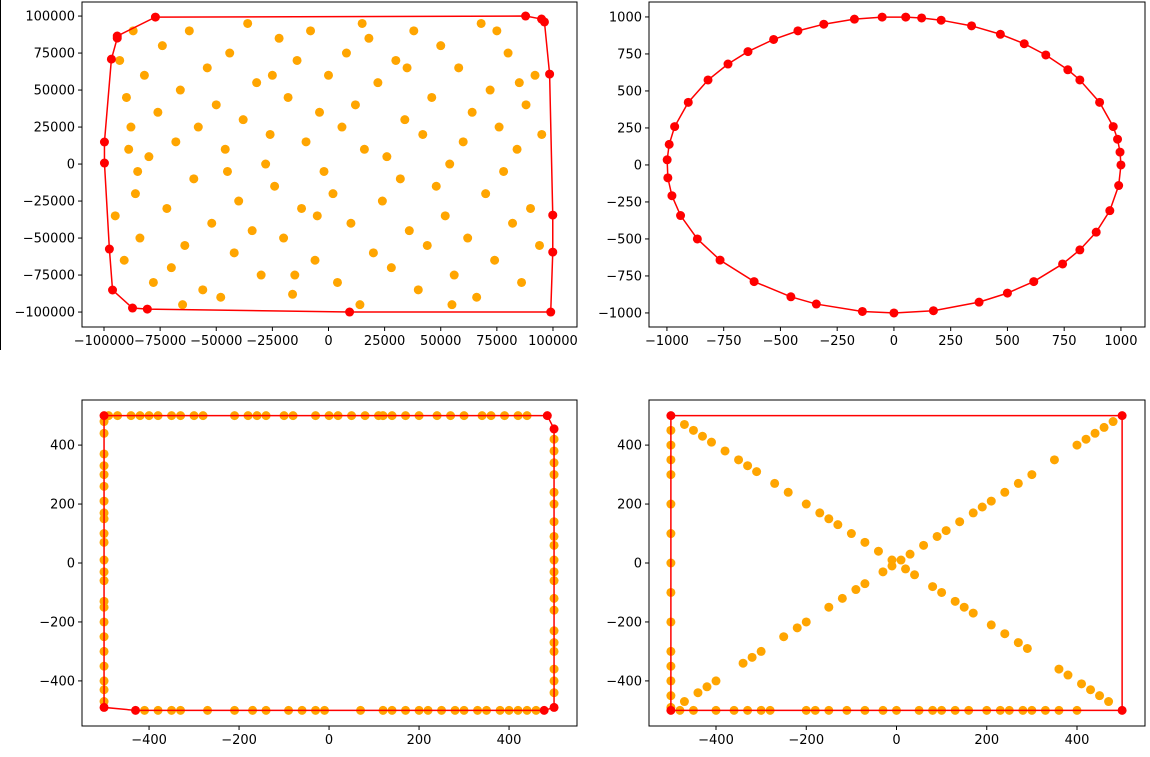 This screenshot has height=757, width=1150. What do you see at coordinates (553, 341) in the screenshot?
I see `x-tick-label: 100000` at bounding box center [553, 341].